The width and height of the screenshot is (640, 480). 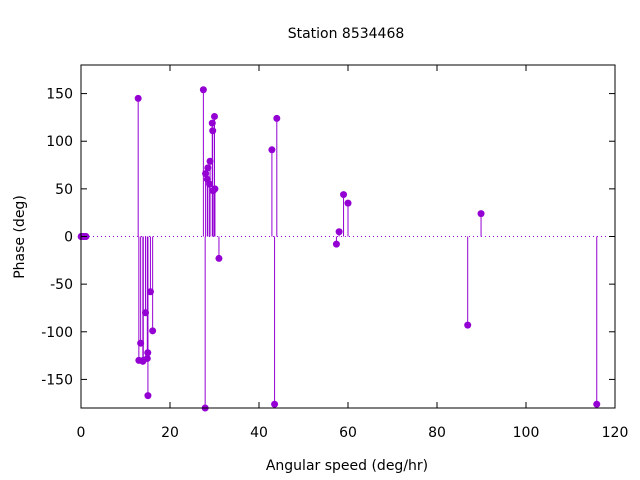 I want to click on y-tick-label: 50, so click(x=64, y=190).